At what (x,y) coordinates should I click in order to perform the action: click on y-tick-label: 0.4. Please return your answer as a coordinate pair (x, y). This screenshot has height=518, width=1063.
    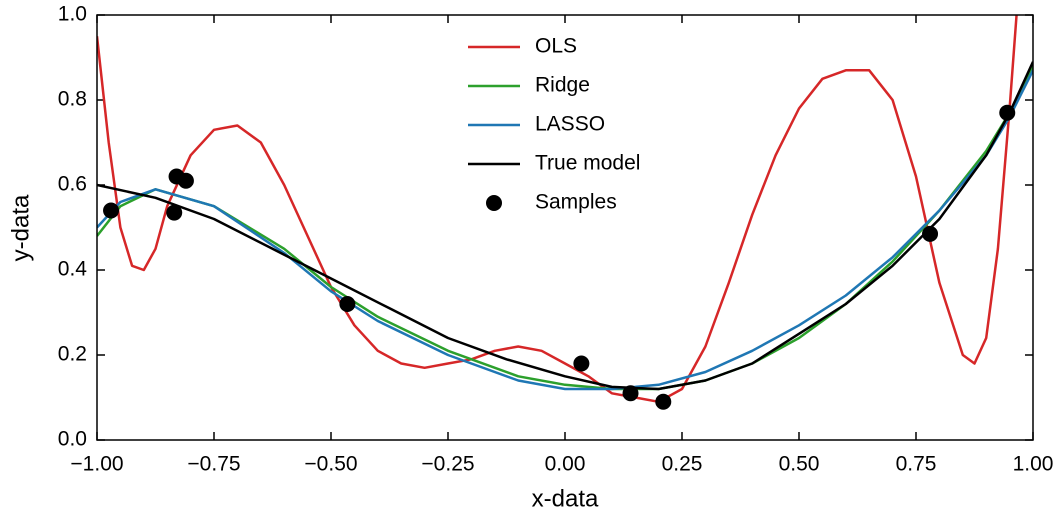
    Looking at the image, I should click on (73, 269).